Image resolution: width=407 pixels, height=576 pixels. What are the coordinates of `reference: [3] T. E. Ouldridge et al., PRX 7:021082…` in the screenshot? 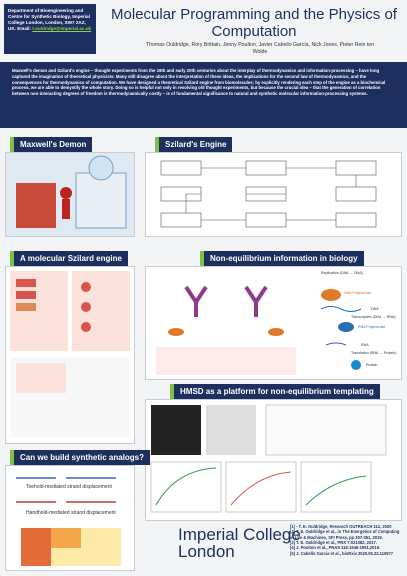 It's located at (333, 542).